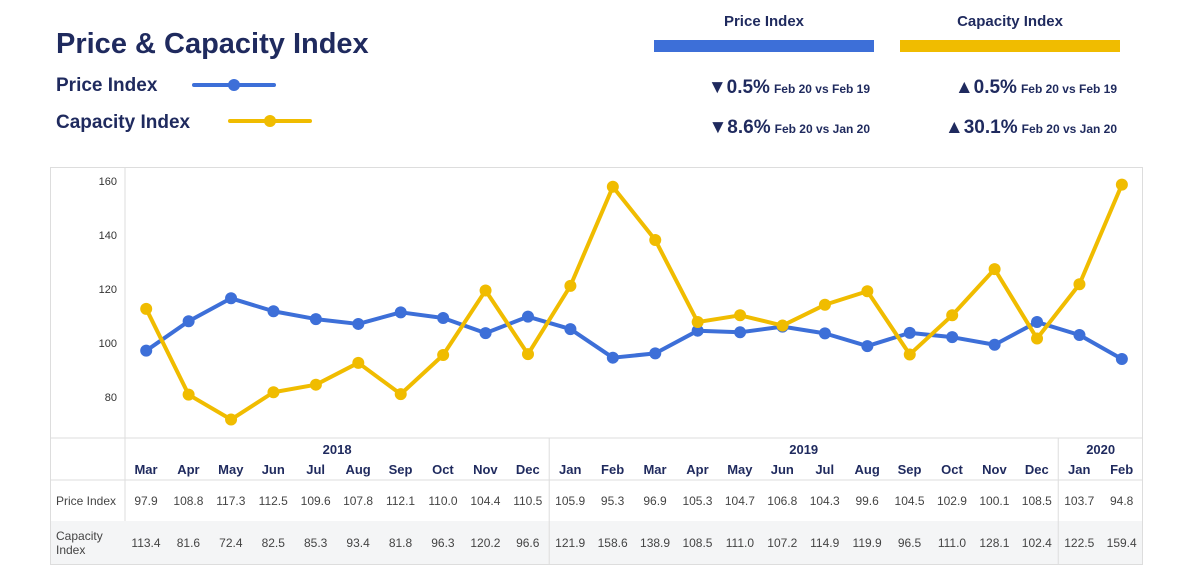 The height and width of the screenshot is (569, 1200). What do you see at coordinates (107, 85) in the screenshot?
I see `legend-price-label: Price Index` at bounding box center [107, 85].